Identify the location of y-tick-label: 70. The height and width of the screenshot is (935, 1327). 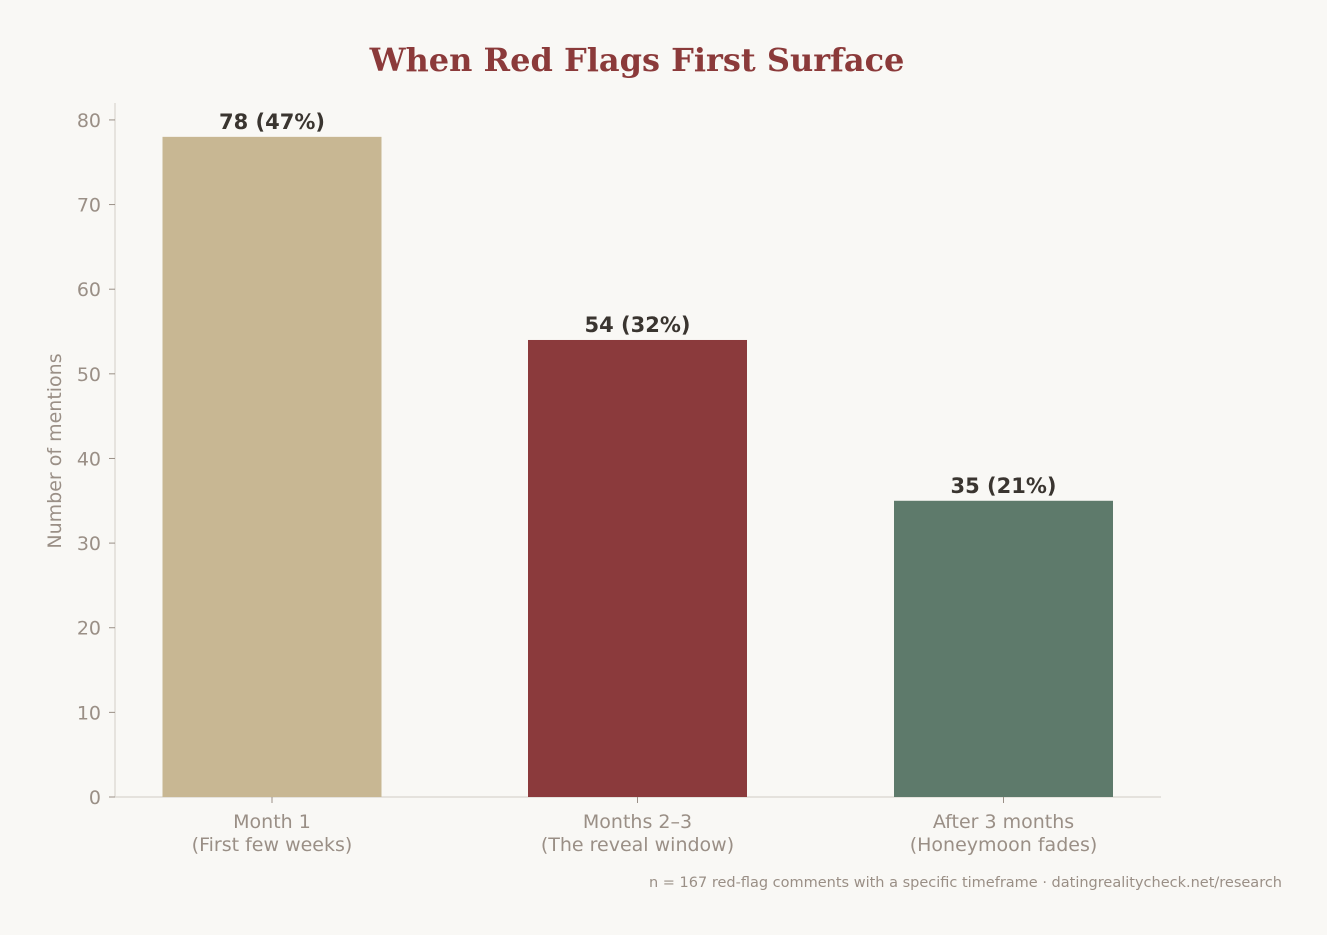
(89, 206).